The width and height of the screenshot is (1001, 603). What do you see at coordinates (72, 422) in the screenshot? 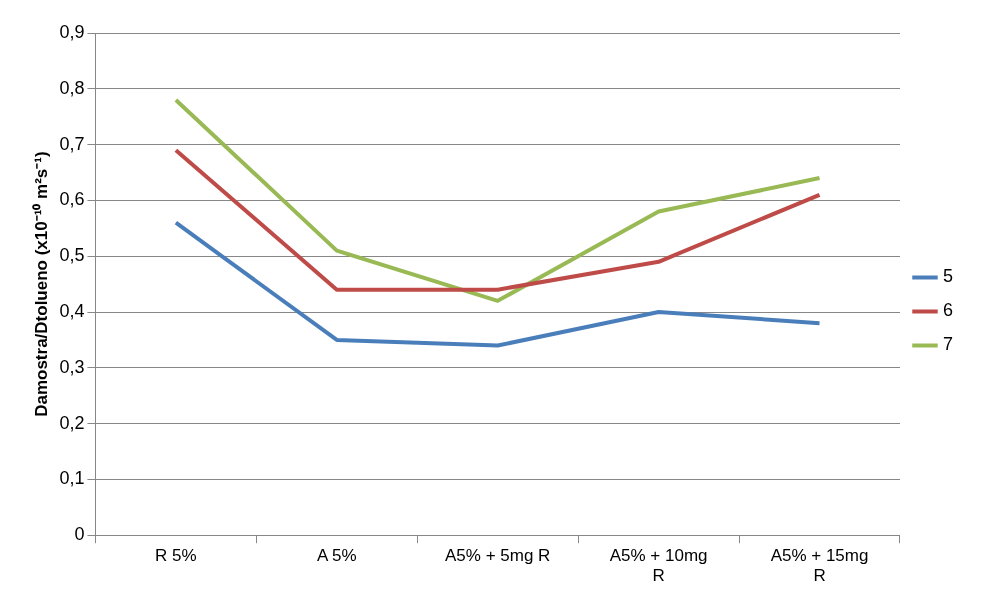
I see `y-tick-label: 0,2` at bounding box center [72, 422].